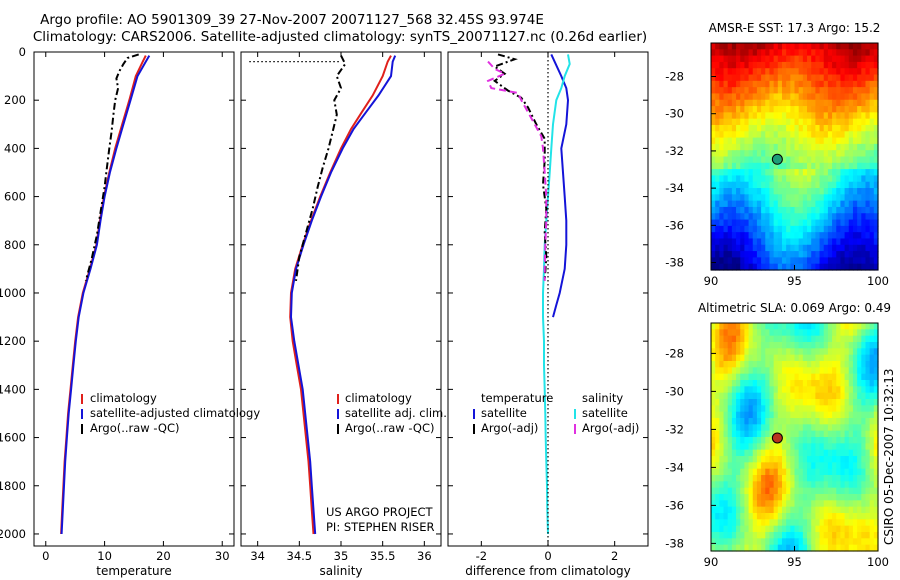  I want to click on x-tick-label: 35.5, so click(383, 556).